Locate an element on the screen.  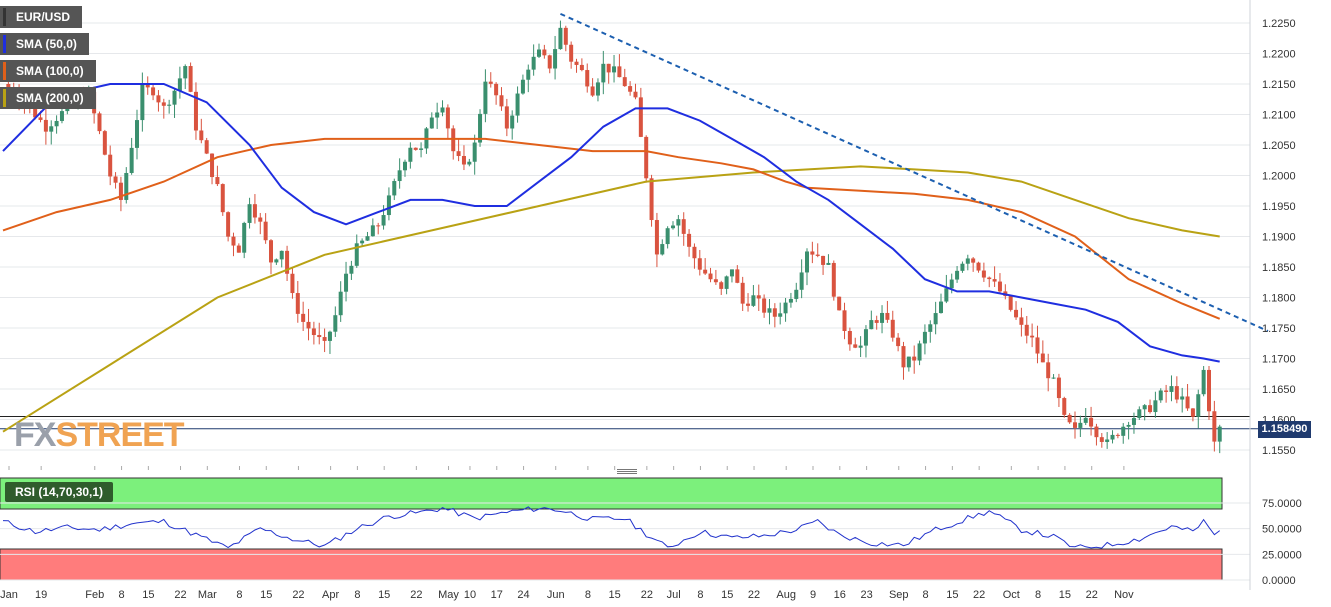
legend-symbol-label: EUR/USD is located at coordinates (43, 17).